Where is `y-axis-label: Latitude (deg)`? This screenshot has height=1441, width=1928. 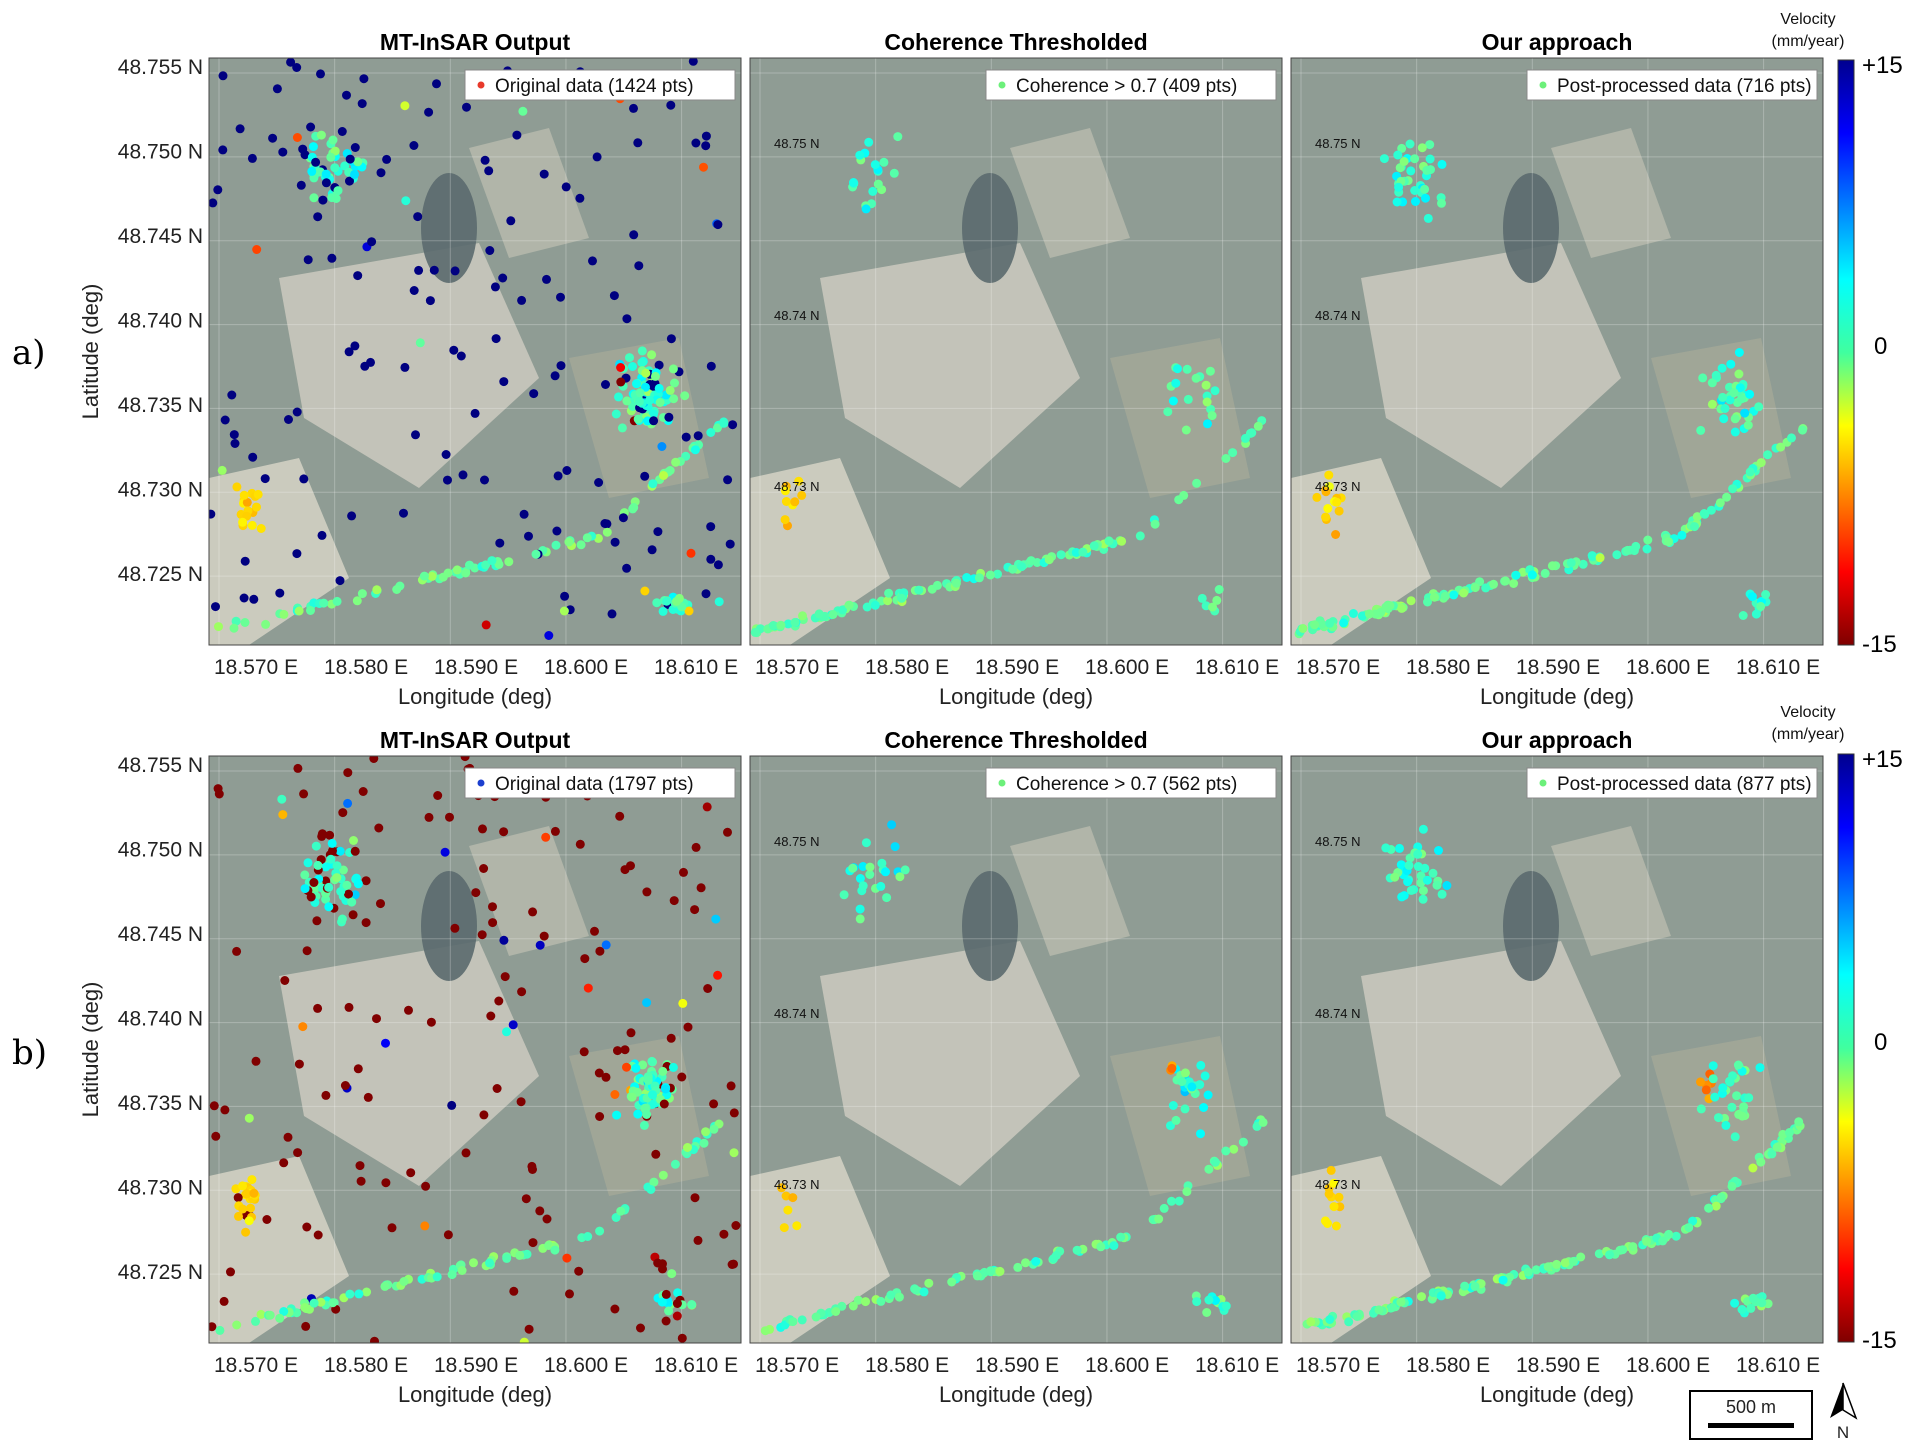 y-axis-label: Latitude (deg) is located at coordinates (90, 352).